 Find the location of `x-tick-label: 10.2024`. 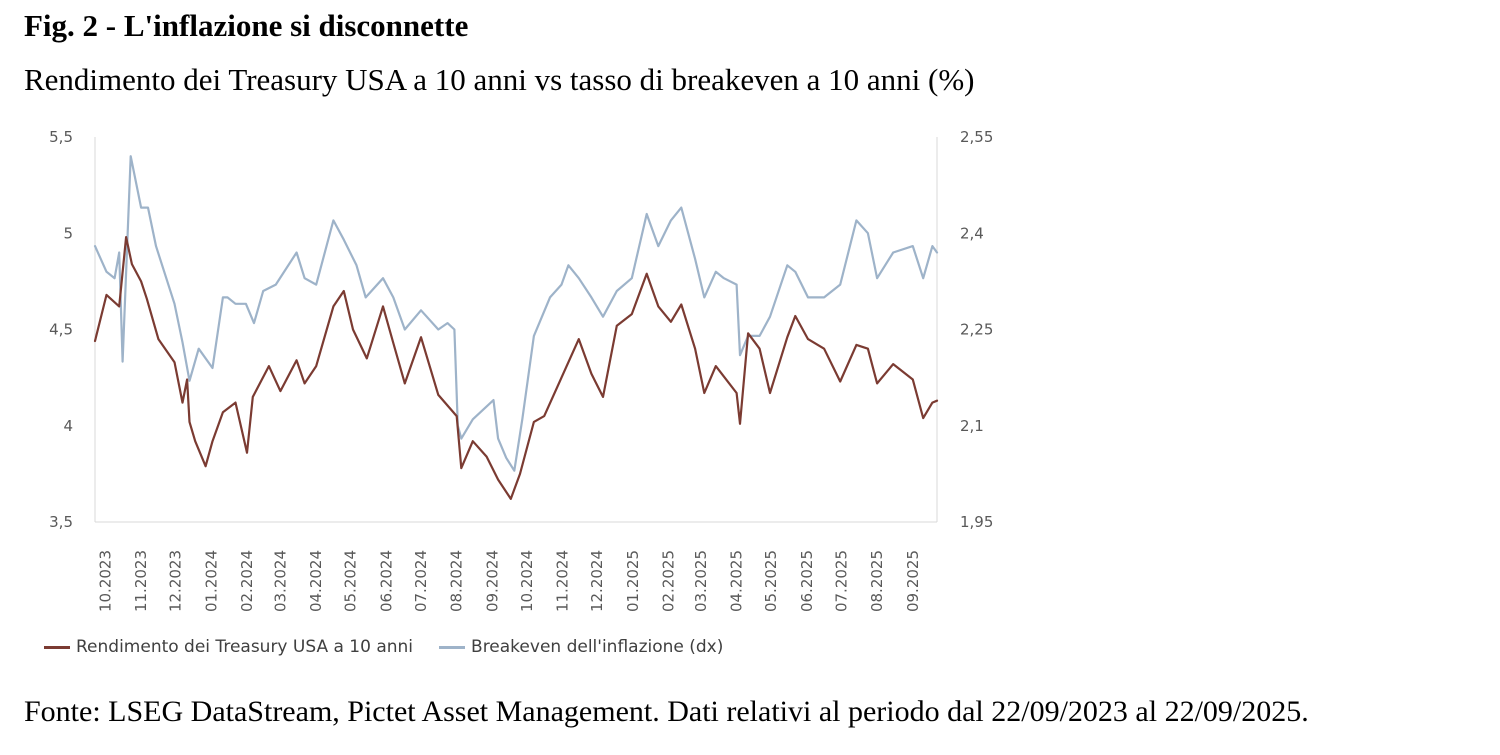

x-tick-label: 10.2024 is located at coordinates (527, 581).